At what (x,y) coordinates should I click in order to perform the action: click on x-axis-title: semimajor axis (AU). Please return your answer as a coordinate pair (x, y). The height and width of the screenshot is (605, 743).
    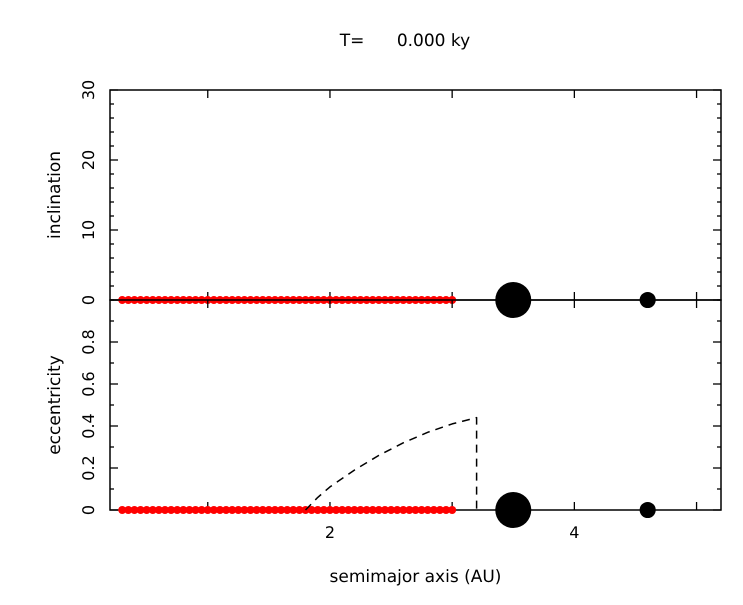
    Looking at the image, I should click on (416, 577).